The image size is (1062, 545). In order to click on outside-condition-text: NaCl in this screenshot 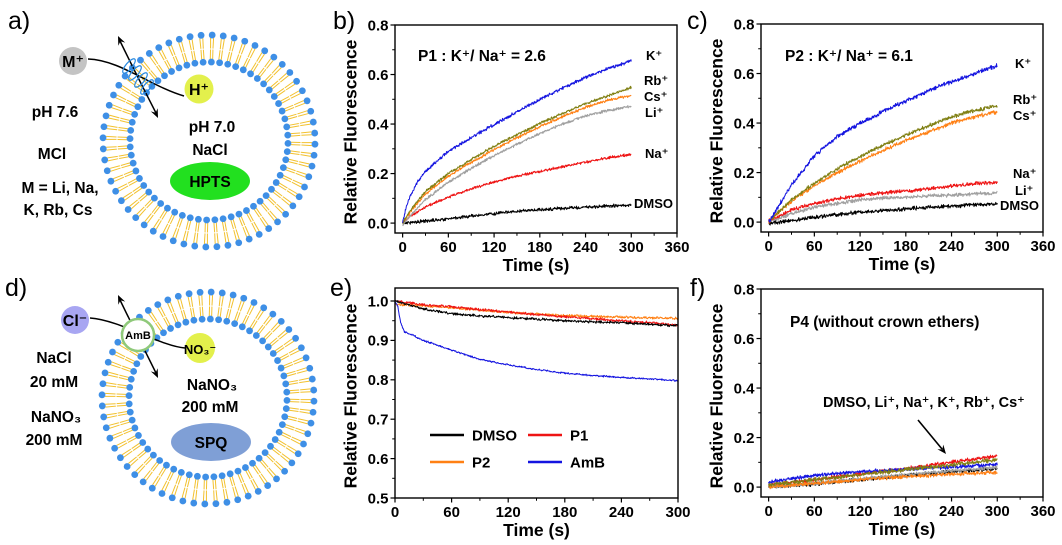, I will do `click(53, 358)`.